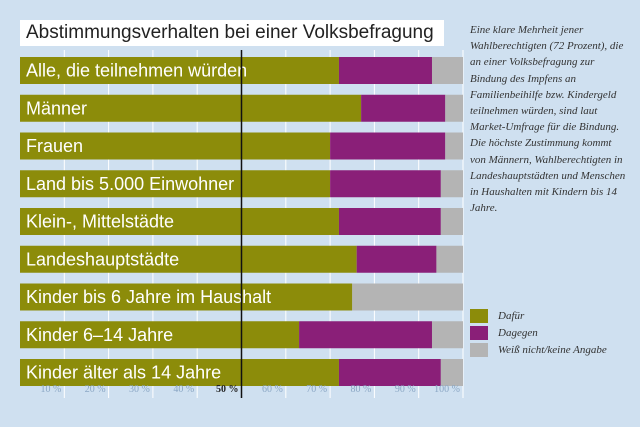 The image size is (640, 427). I want to click on category-label: Klein-, Mittelstädte, so click(100, 222).